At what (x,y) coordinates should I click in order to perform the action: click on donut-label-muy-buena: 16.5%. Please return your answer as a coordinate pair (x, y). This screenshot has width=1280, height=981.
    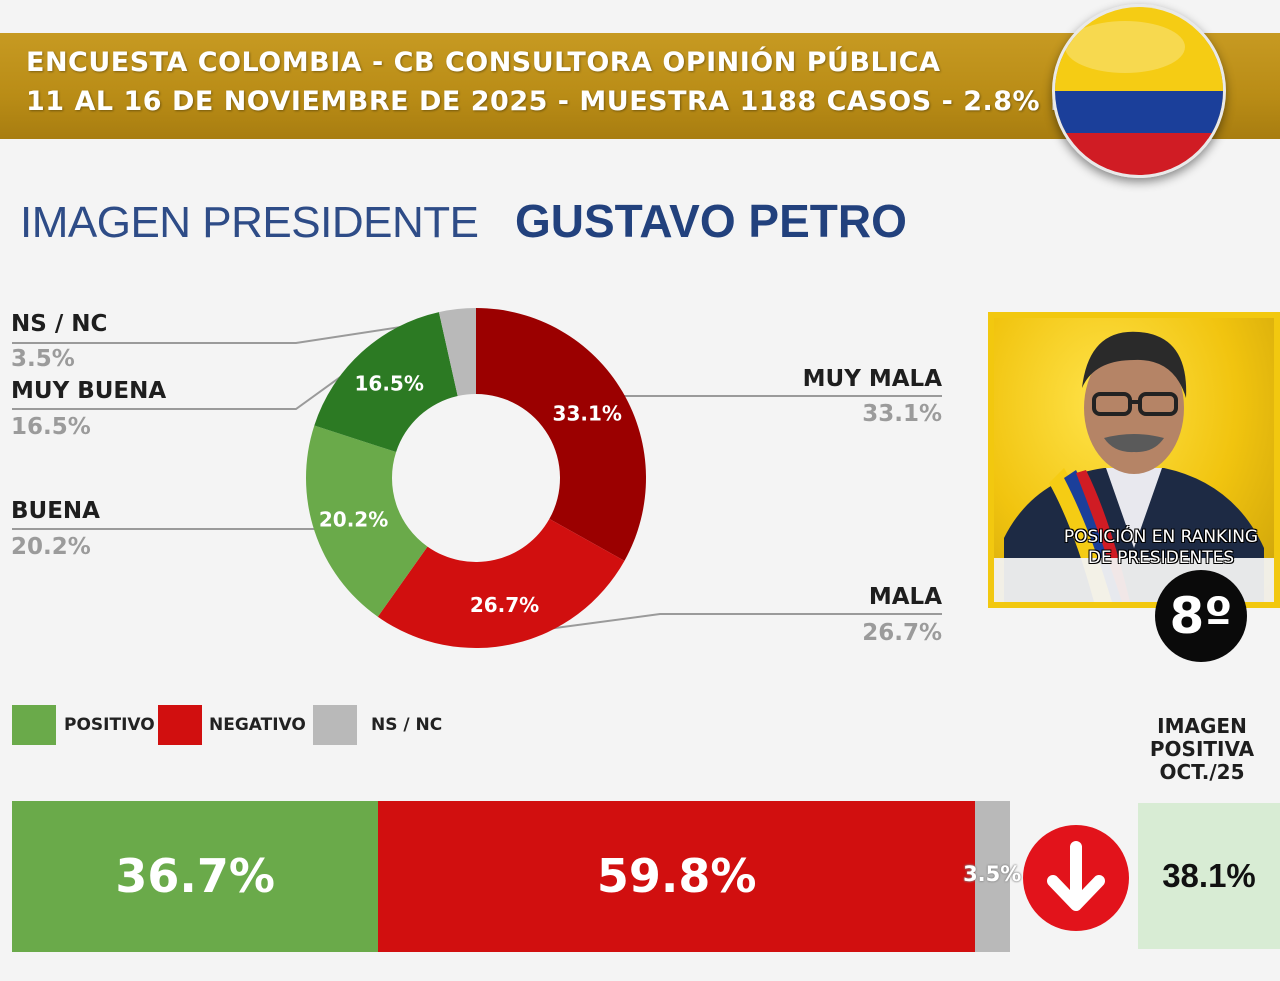
    Looking at the image, I should click on (388, 384).